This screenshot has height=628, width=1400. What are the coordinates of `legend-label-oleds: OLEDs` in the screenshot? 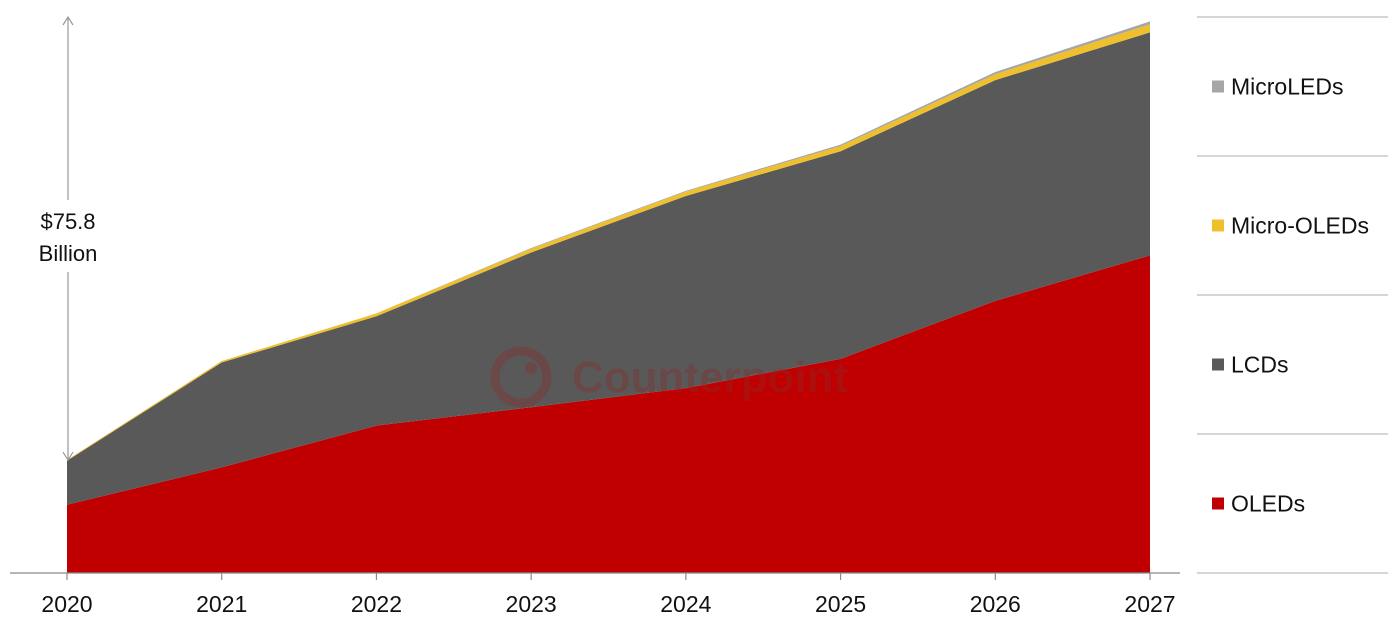 It's located at (1268, 504).